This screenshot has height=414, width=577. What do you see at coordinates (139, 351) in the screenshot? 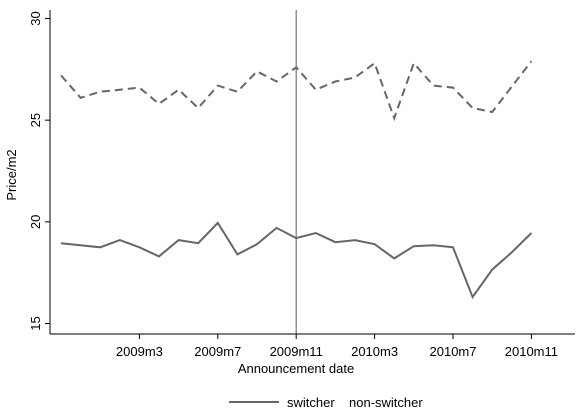
I see `x-tick-label: 2009m3` at bounding box center [139, 351].